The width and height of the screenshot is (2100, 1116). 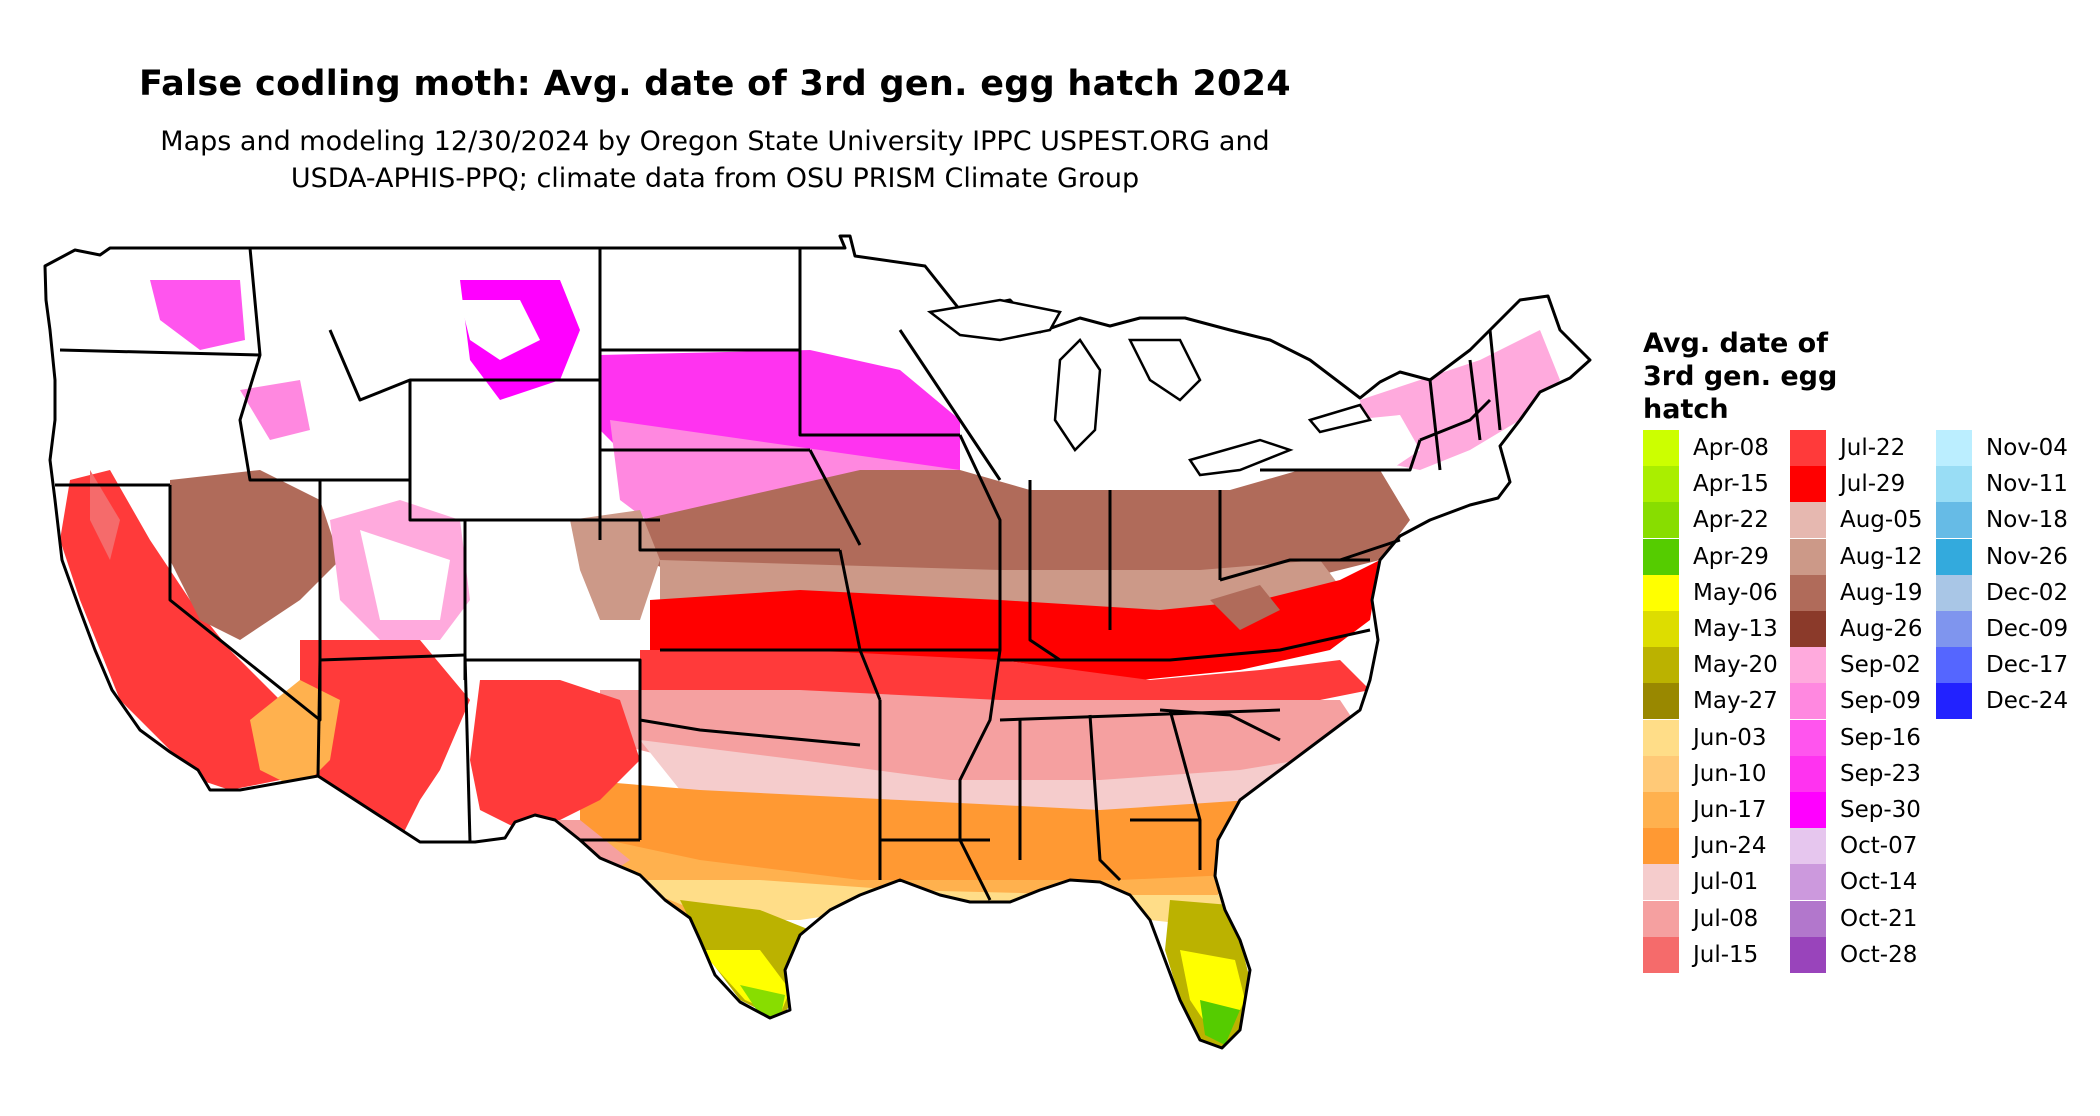 I want to click on legend-label: Aug-05, so click(x=1881, y=520).